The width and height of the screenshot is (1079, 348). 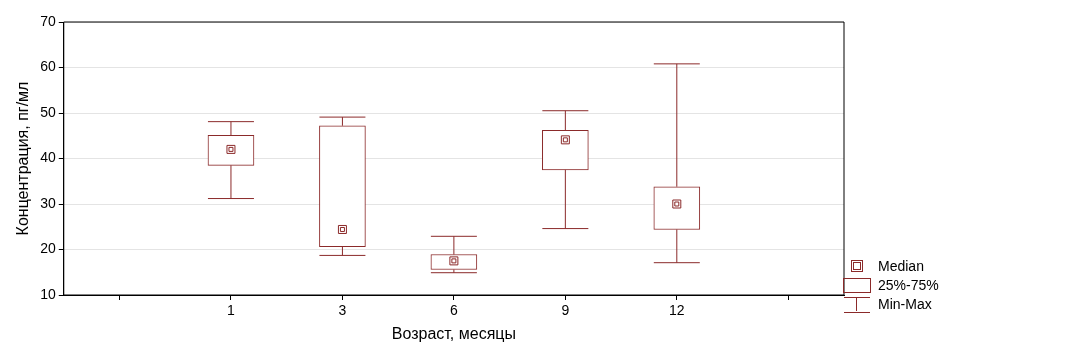 What do you see at coordinates (905, 303) in the screenshot?
I see `text: Min-Max` at bounding box center [905, 303].